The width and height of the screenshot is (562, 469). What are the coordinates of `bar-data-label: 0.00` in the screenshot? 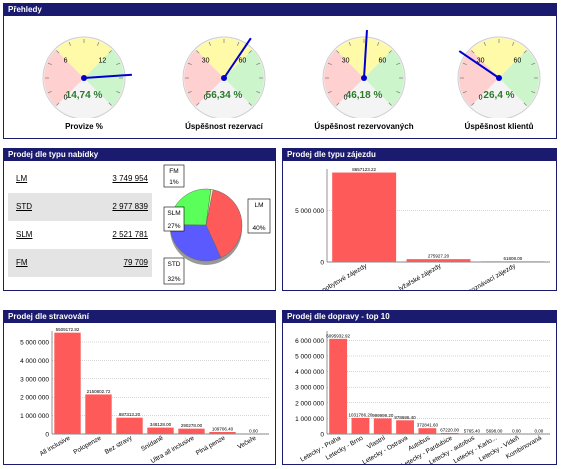 It's located at (538, 431).